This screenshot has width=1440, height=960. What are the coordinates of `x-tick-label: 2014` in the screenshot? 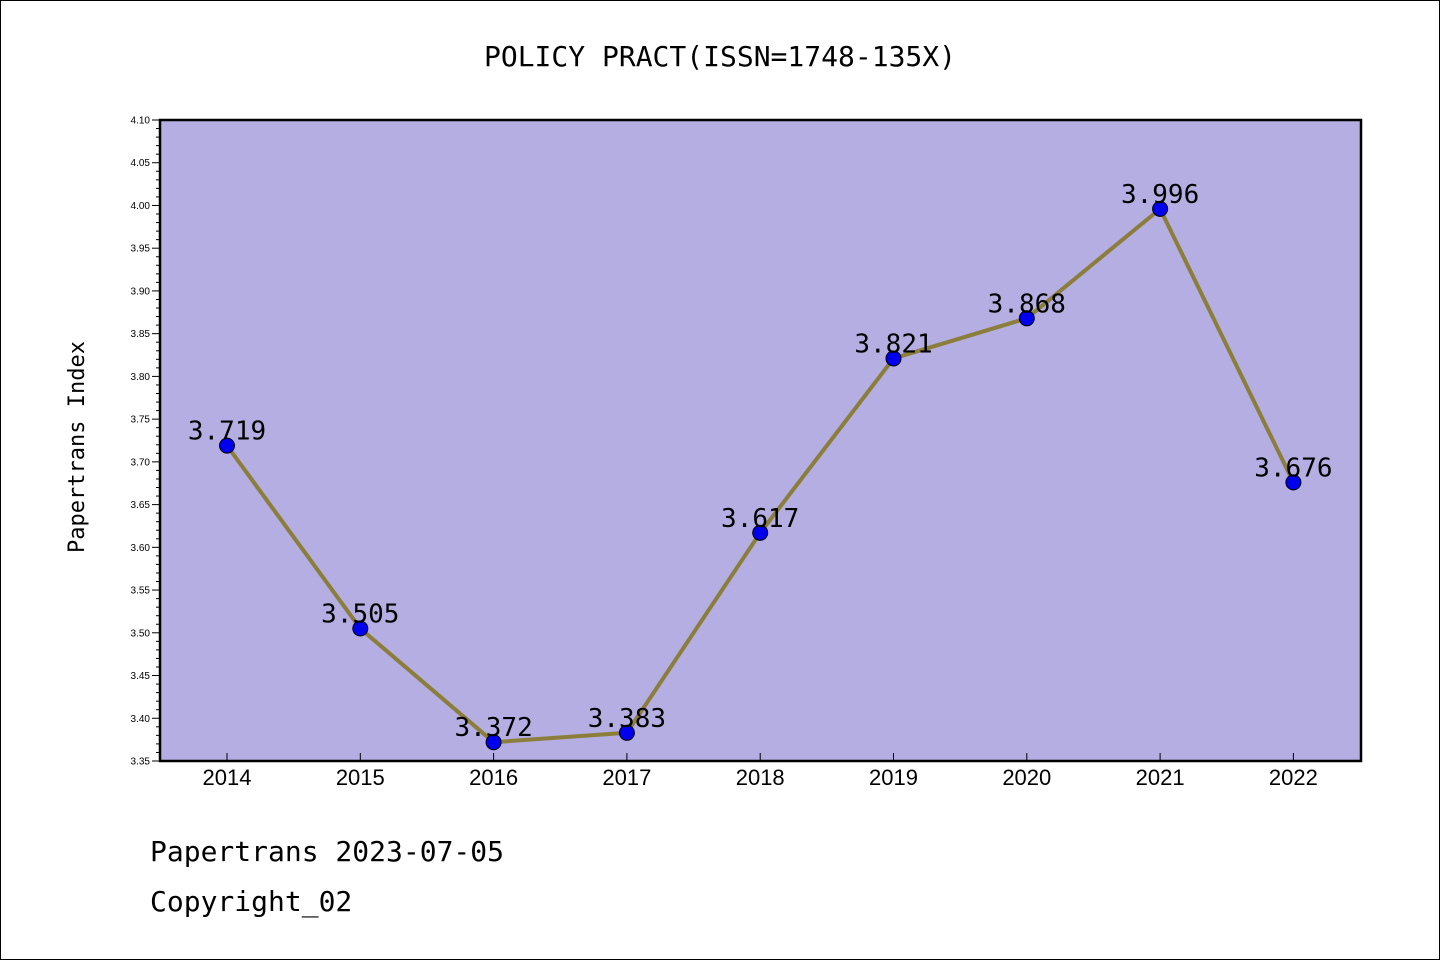 It's located at (227, 777).